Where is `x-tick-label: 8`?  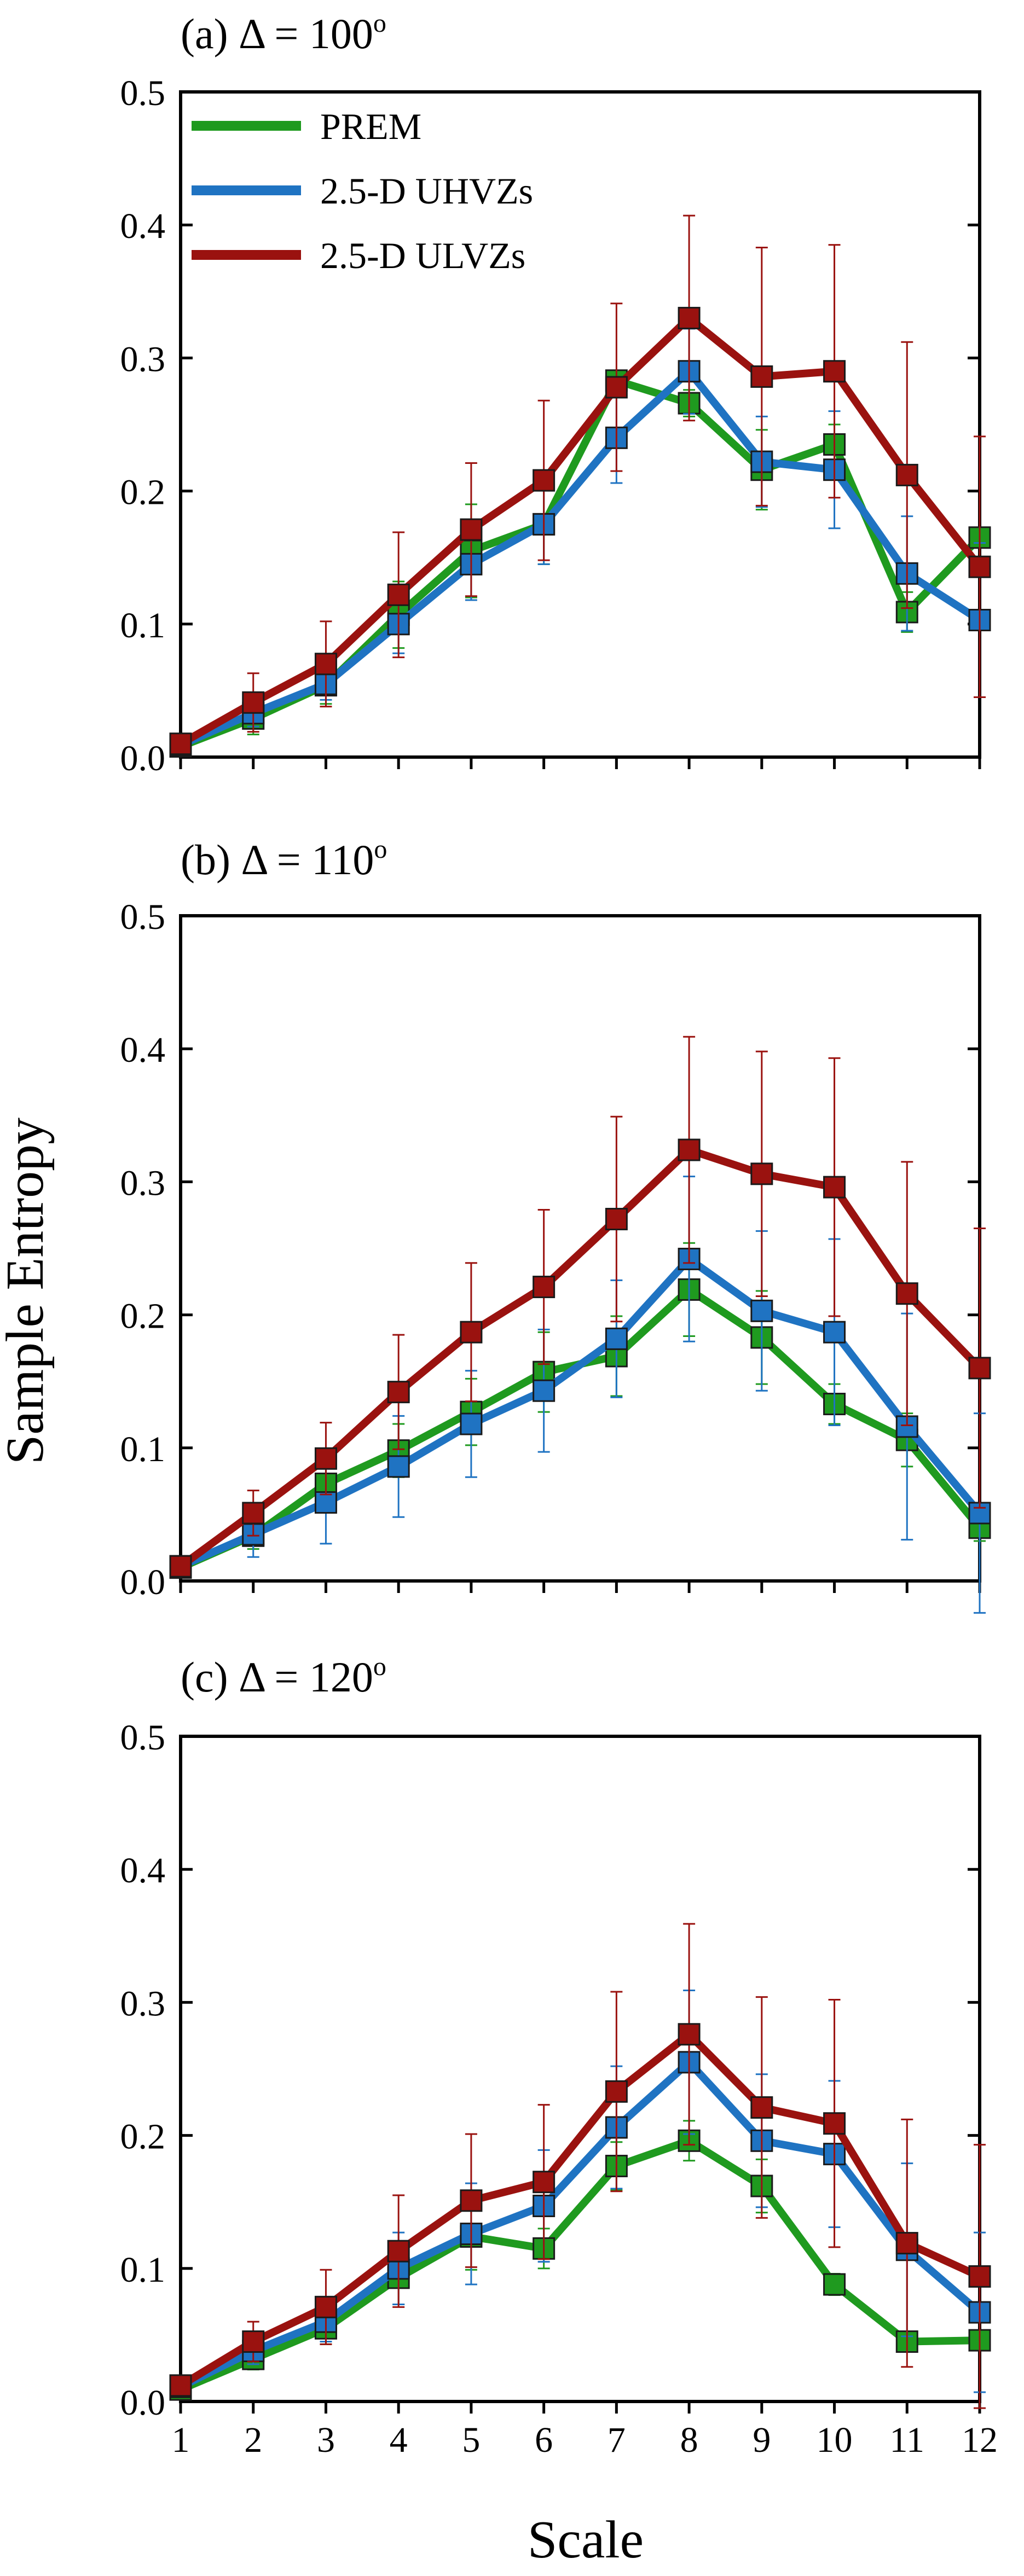 x-tick-label: 8 is located at coordinates (689, 2440).